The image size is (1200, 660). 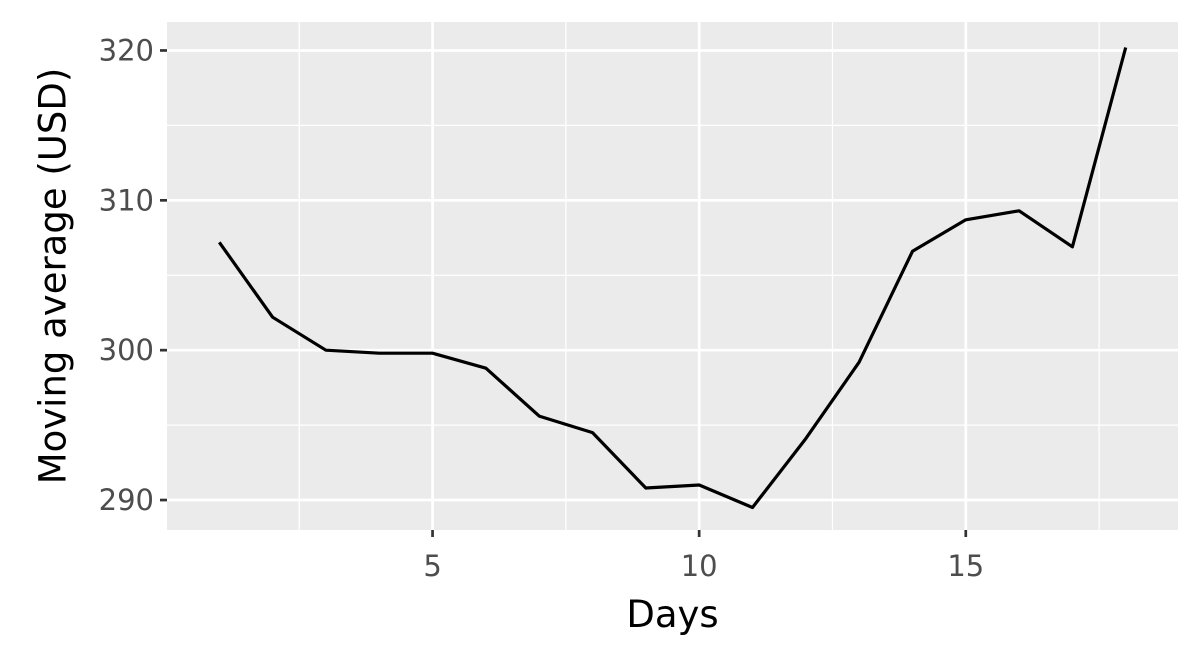 What do you see at coordinates (126, 500) in the screenshot?
I see `y-tick-label: 290` at bounding box center [126, 500].